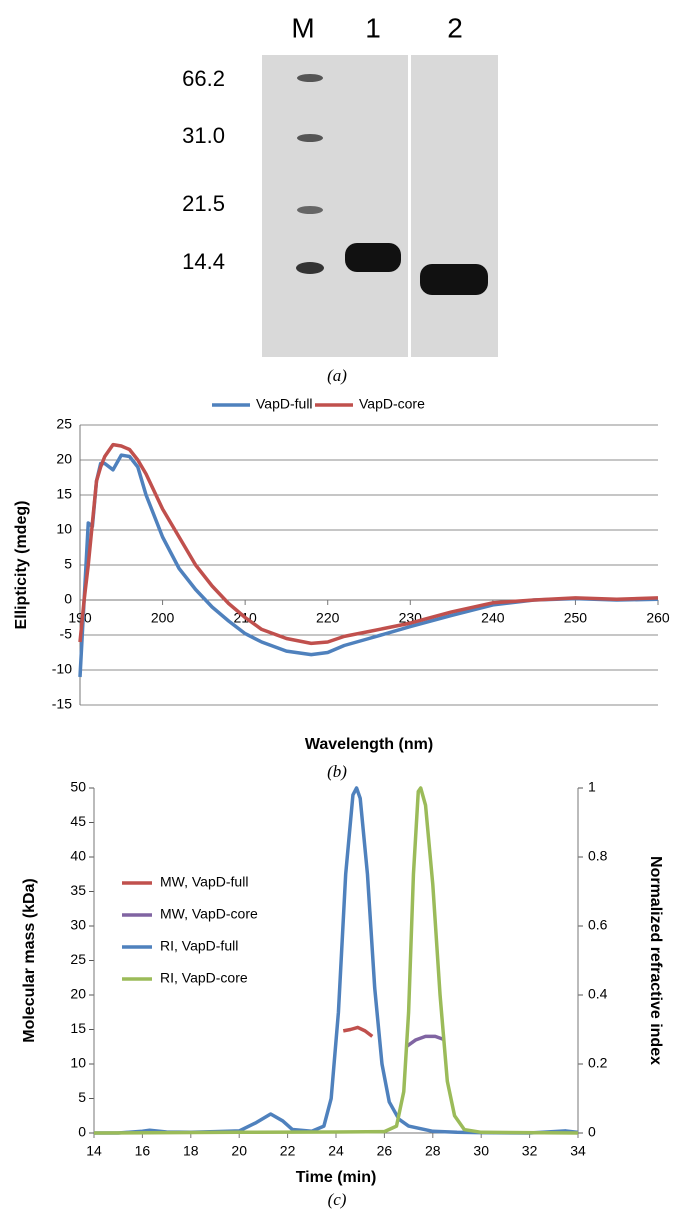  I want to click on x-tick-label: 240, so click(493, 618).